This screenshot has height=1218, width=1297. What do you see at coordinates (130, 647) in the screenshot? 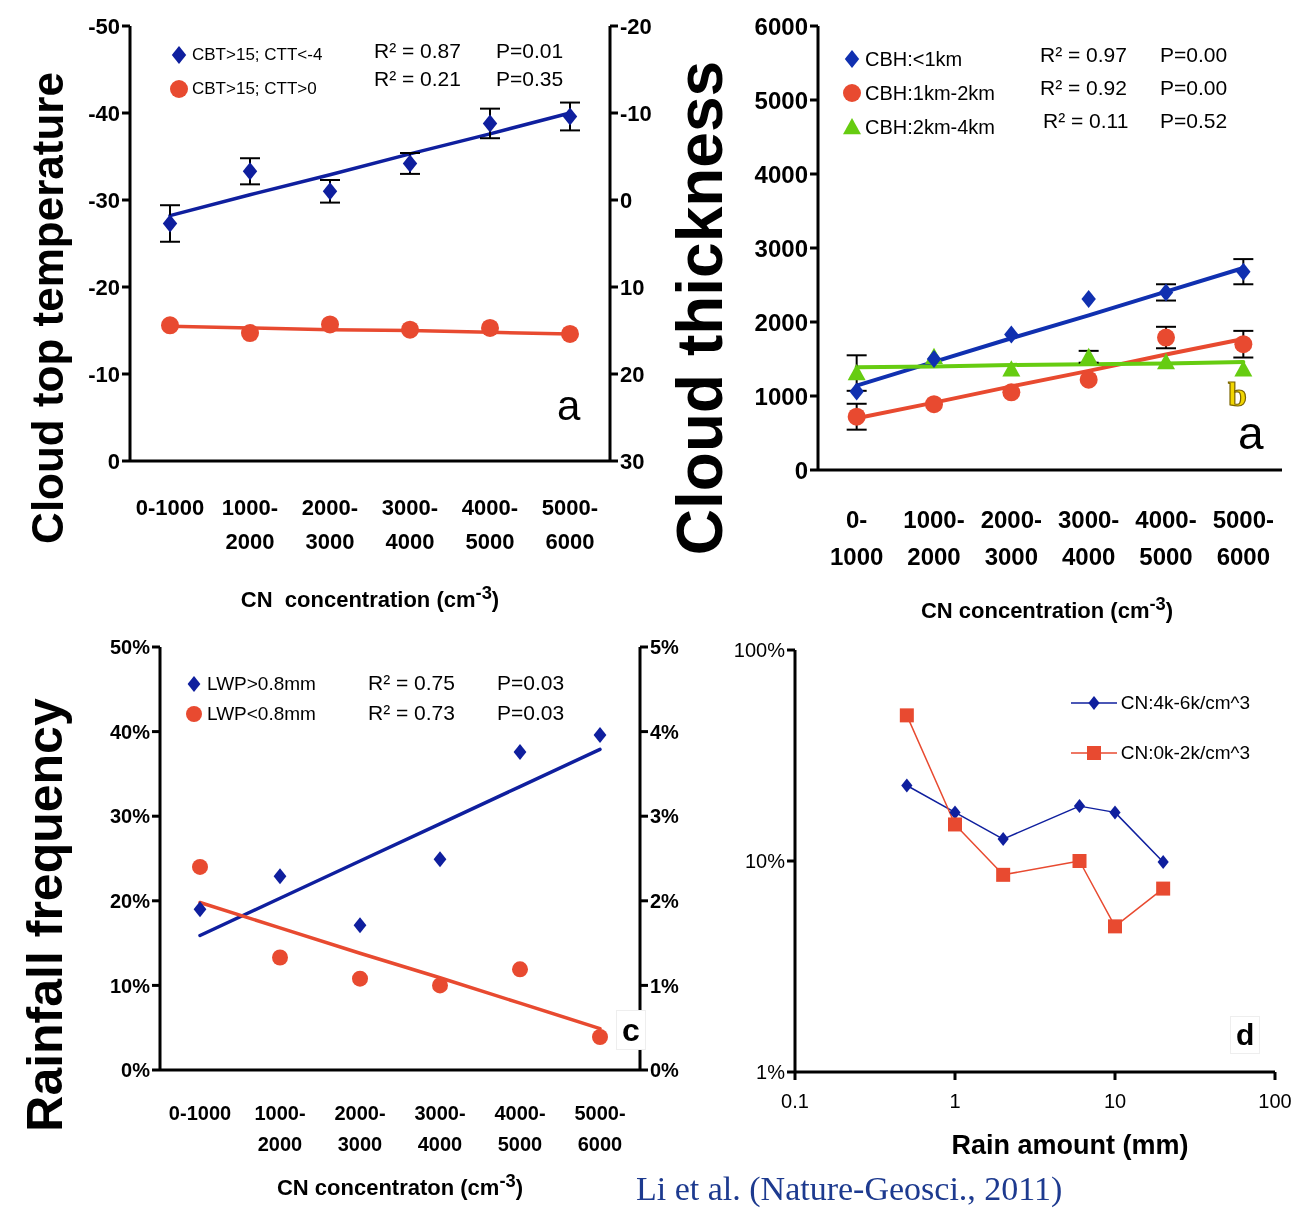
I see `y-tick-label: 50%` at bounding box center [130, 647].